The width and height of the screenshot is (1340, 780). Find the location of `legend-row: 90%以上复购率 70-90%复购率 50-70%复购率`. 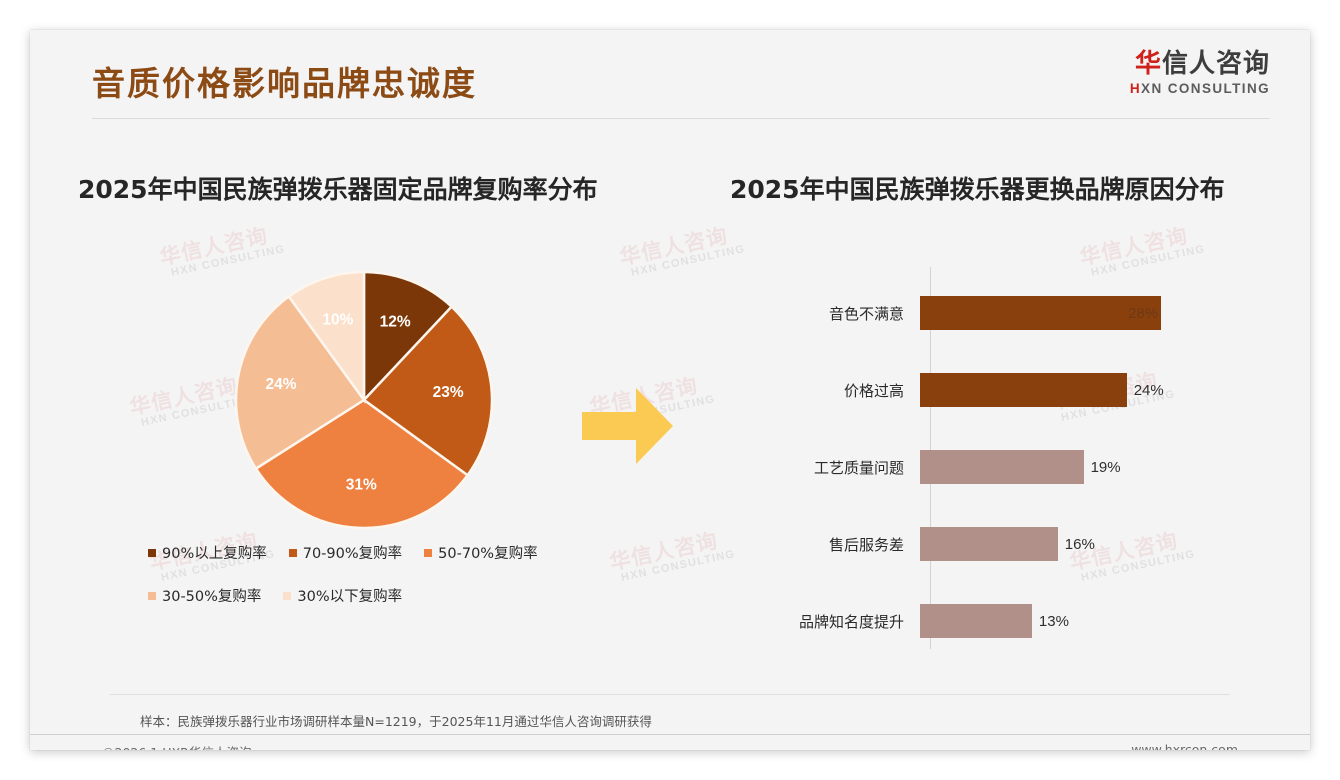

legend-row: 90%以上复购率 70-90%复购率 50-70%复购率 is located at coordinates (368, 552).